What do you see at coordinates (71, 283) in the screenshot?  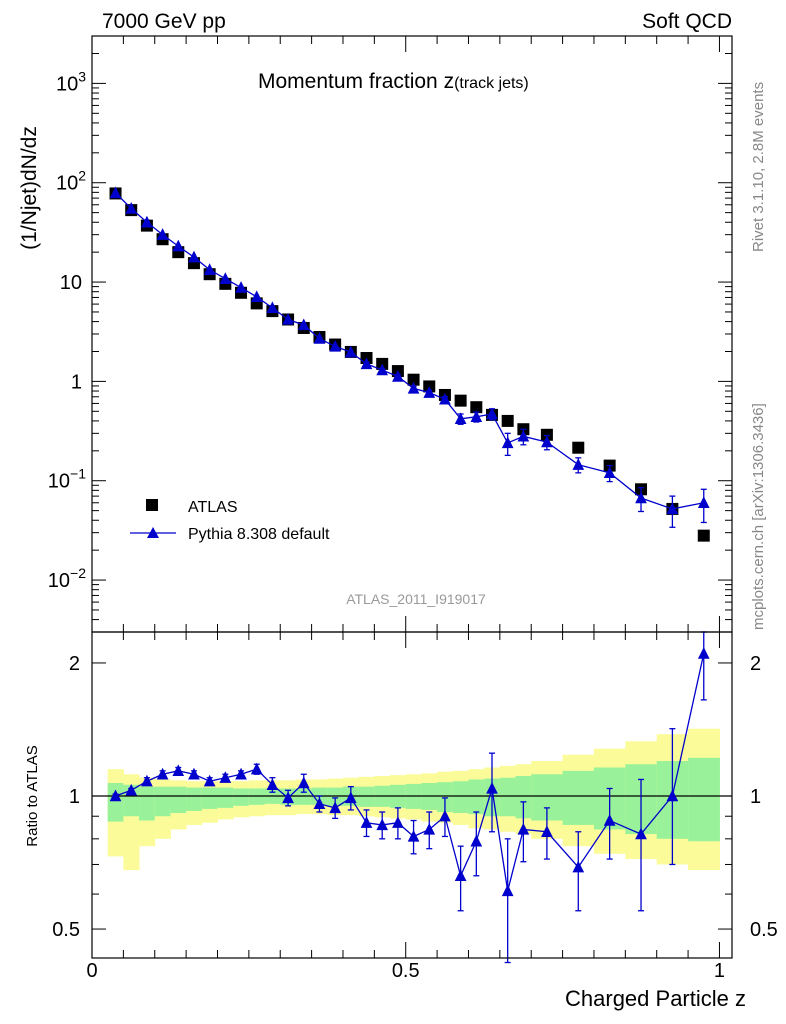 I see `main-ytick-label: 10` at bounding box center [71, 283].